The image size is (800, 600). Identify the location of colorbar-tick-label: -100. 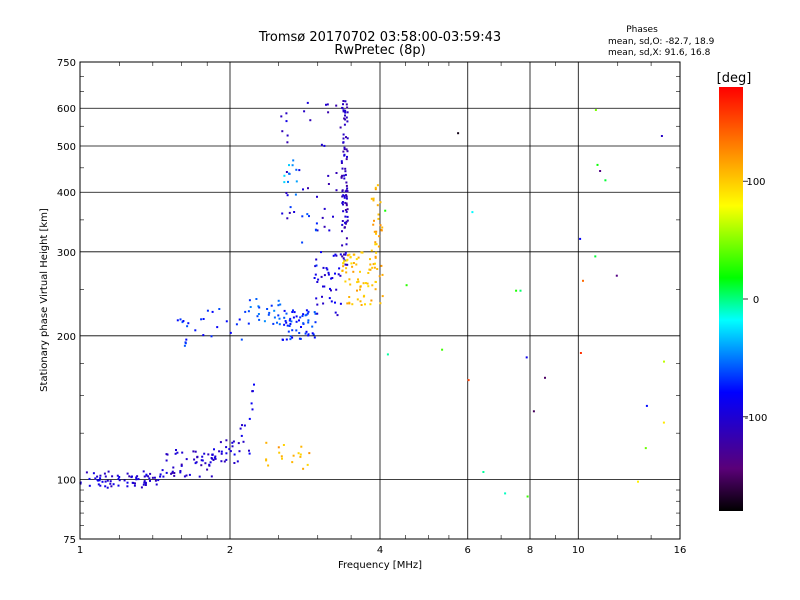
(756, 418).